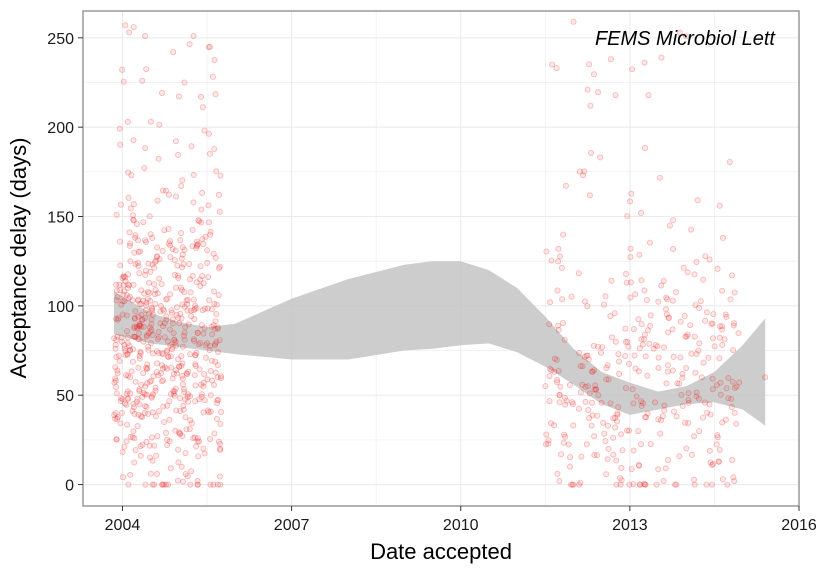 The width and height of the screenshot is (825, 570). Describe the element at coordinates (630, 525) in the screenshot. I see `x-tick-label: 2013` at that location.